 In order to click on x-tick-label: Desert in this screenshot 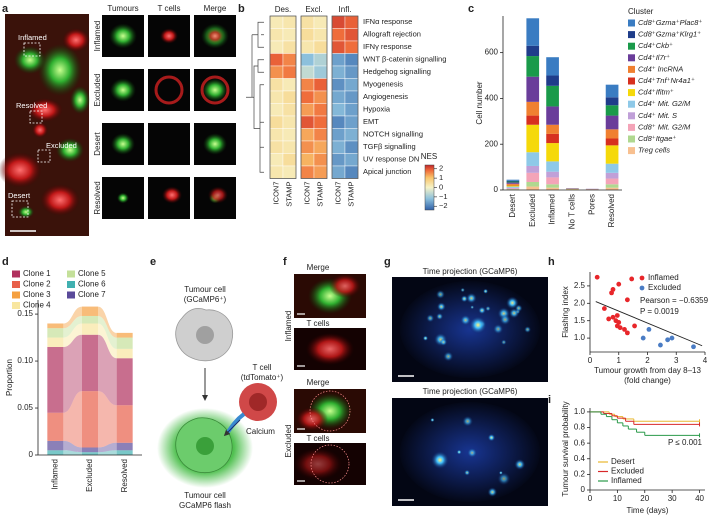, I will do `click(512, 205)`.